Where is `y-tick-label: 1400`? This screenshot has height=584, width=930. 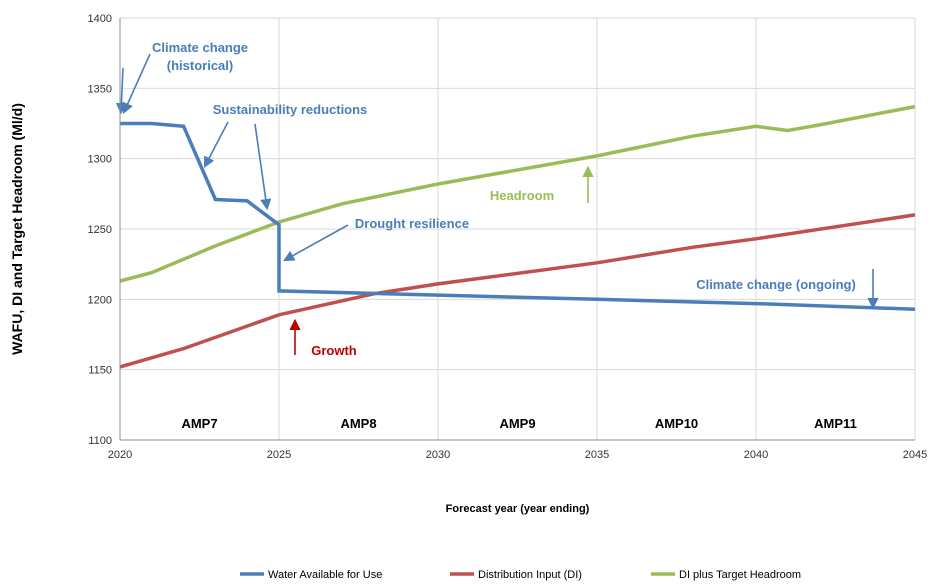
y-tick-label: 1400 is located at coordinates (100, 19).